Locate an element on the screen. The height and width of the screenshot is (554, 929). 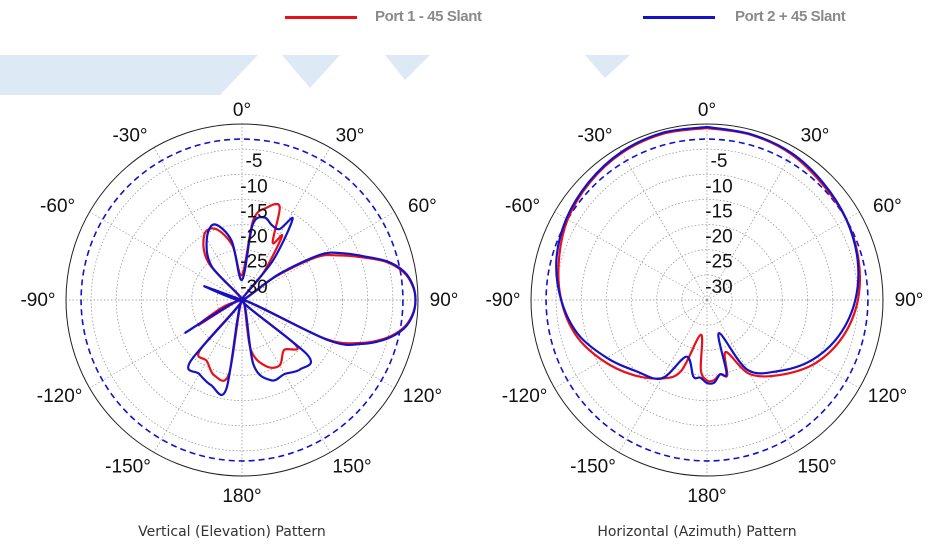
series-2-trace is located at coordinates (300, 306).